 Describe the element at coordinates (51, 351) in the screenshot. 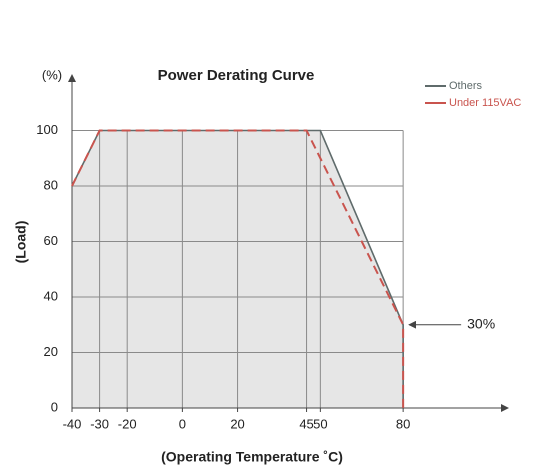

I see `y-tick-label: 20` at that location.